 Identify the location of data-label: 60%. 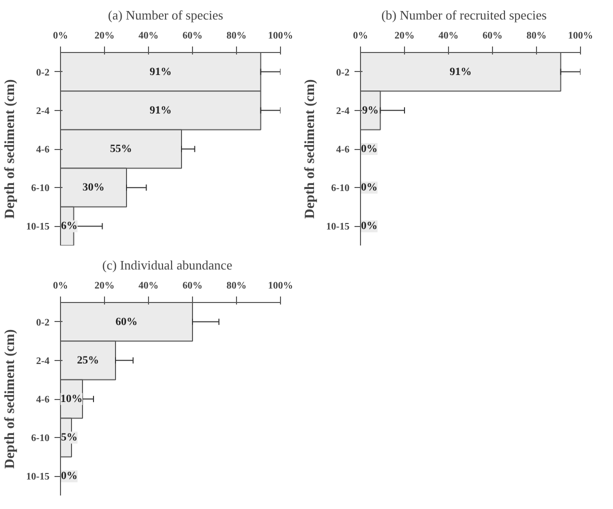
(127, 322).